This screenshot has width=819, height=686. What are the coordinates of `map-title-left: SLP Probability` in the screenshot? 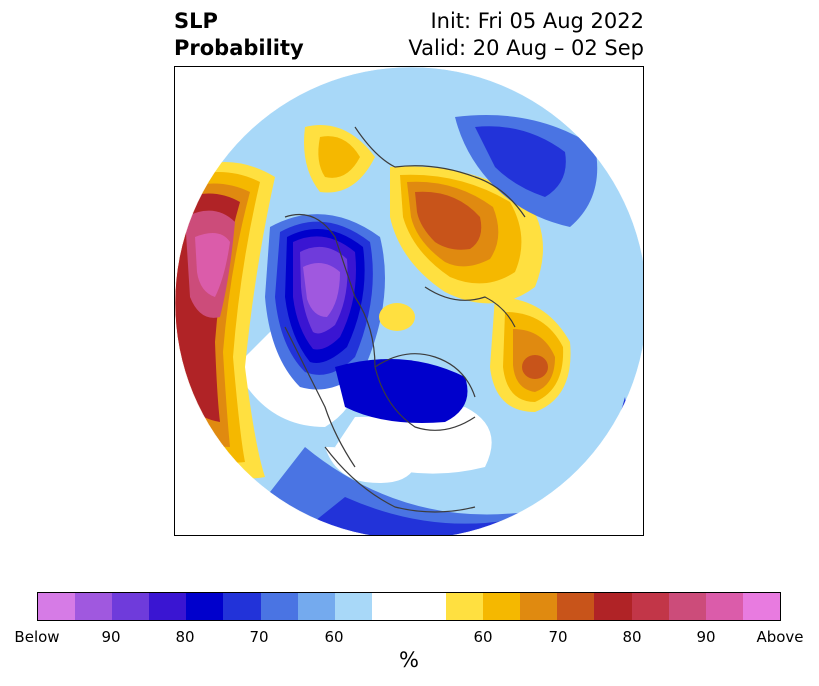 It's located at (239, 35).